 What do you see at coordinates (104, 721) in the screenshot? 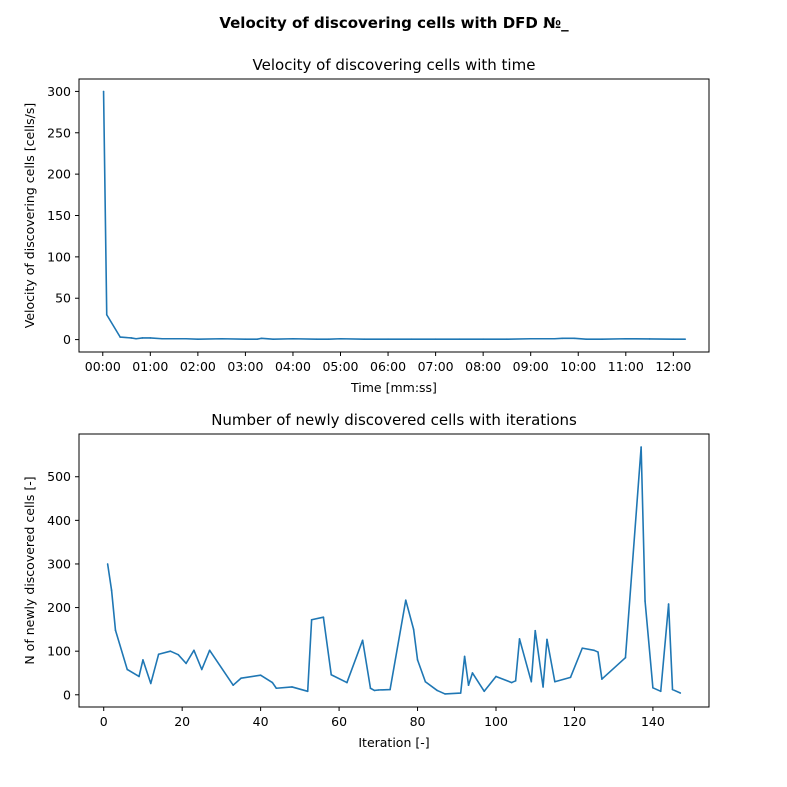
I see `new-cells-x-tick-label: 0` at bounding box center [104, 721].